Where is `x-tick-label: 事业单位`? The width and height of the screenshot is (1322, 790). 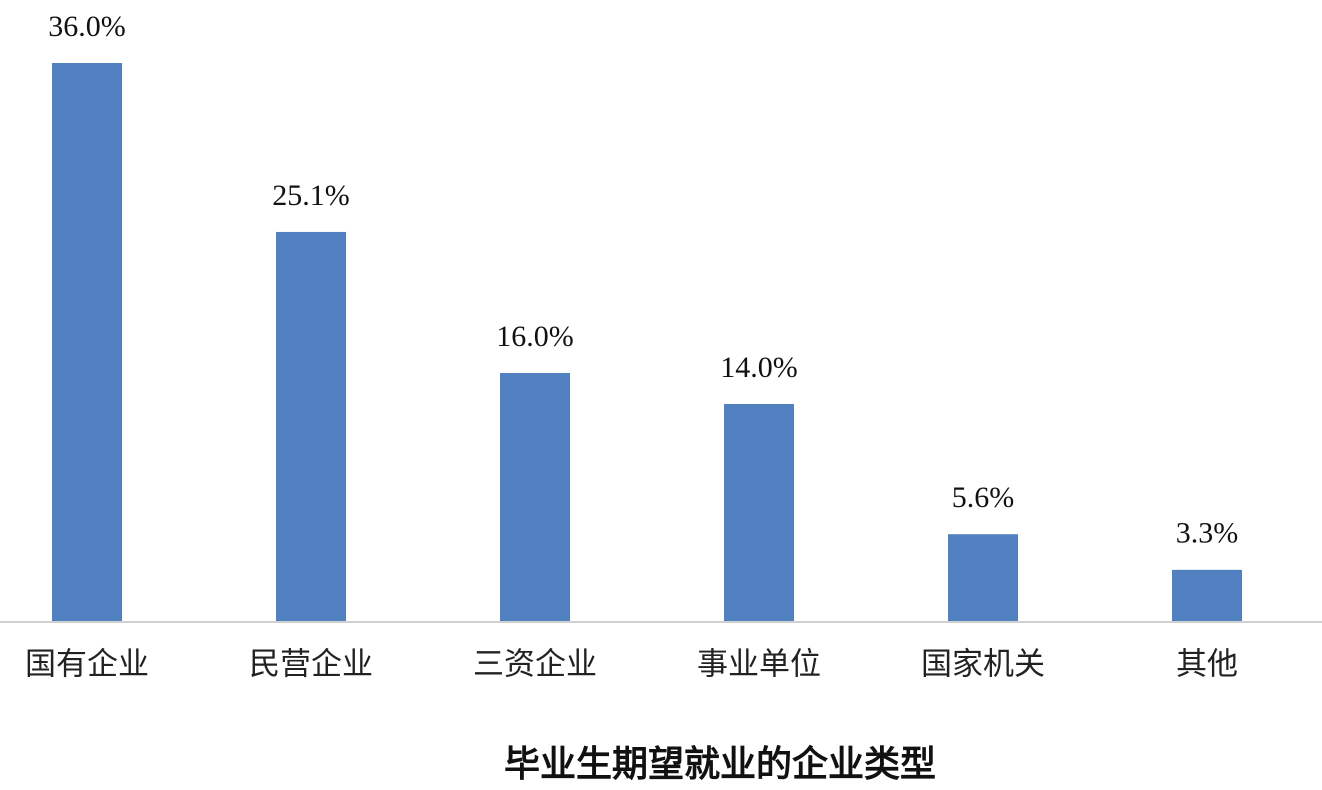
x-tick-label: 事业单位 is located at coordinates (759, 665).